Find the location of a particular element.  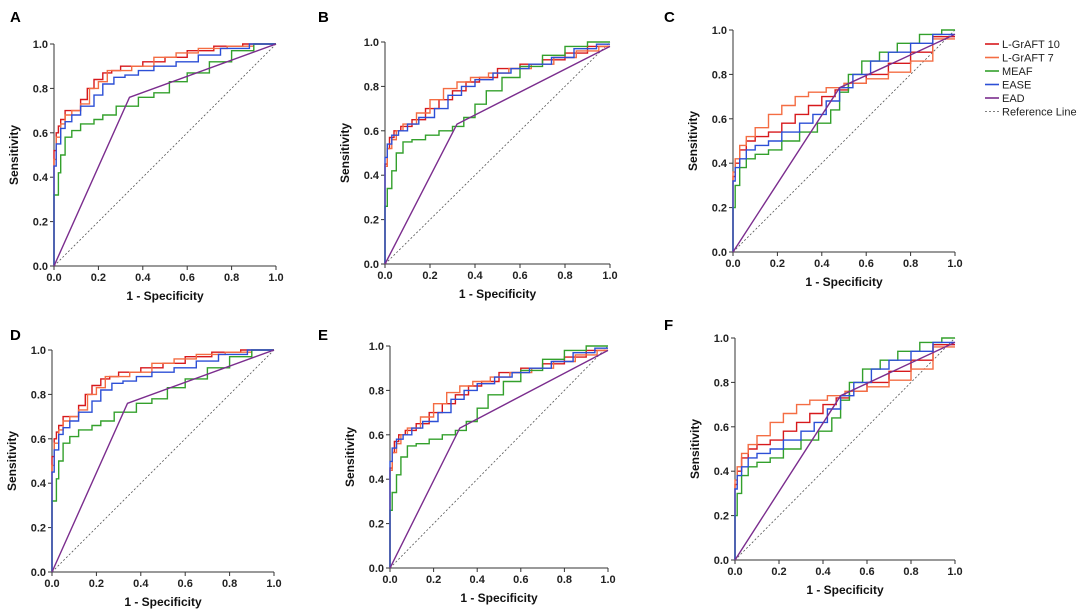

legend-label-reference-line: Reference Line is located at coordinates (1039, 113).